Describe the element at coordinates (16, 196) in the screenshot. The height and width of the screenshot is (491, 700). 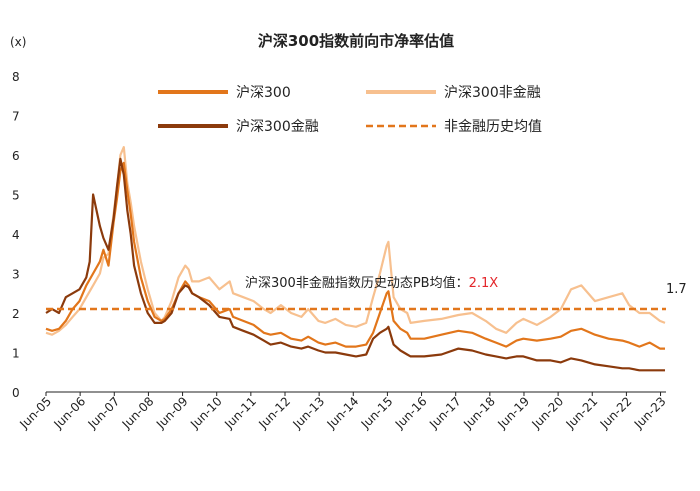
I see `y-tick-label: 5` at that location.